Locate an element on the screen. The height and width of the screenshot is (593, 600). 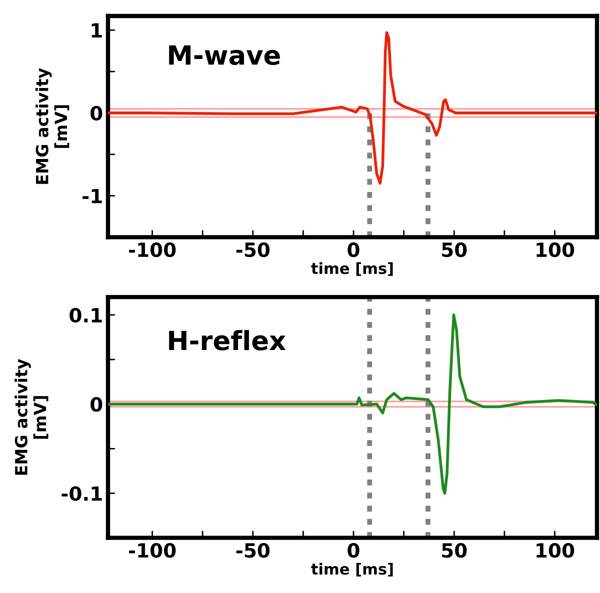
y-tick-label: -0.1 is located at coordinates (82, 493).